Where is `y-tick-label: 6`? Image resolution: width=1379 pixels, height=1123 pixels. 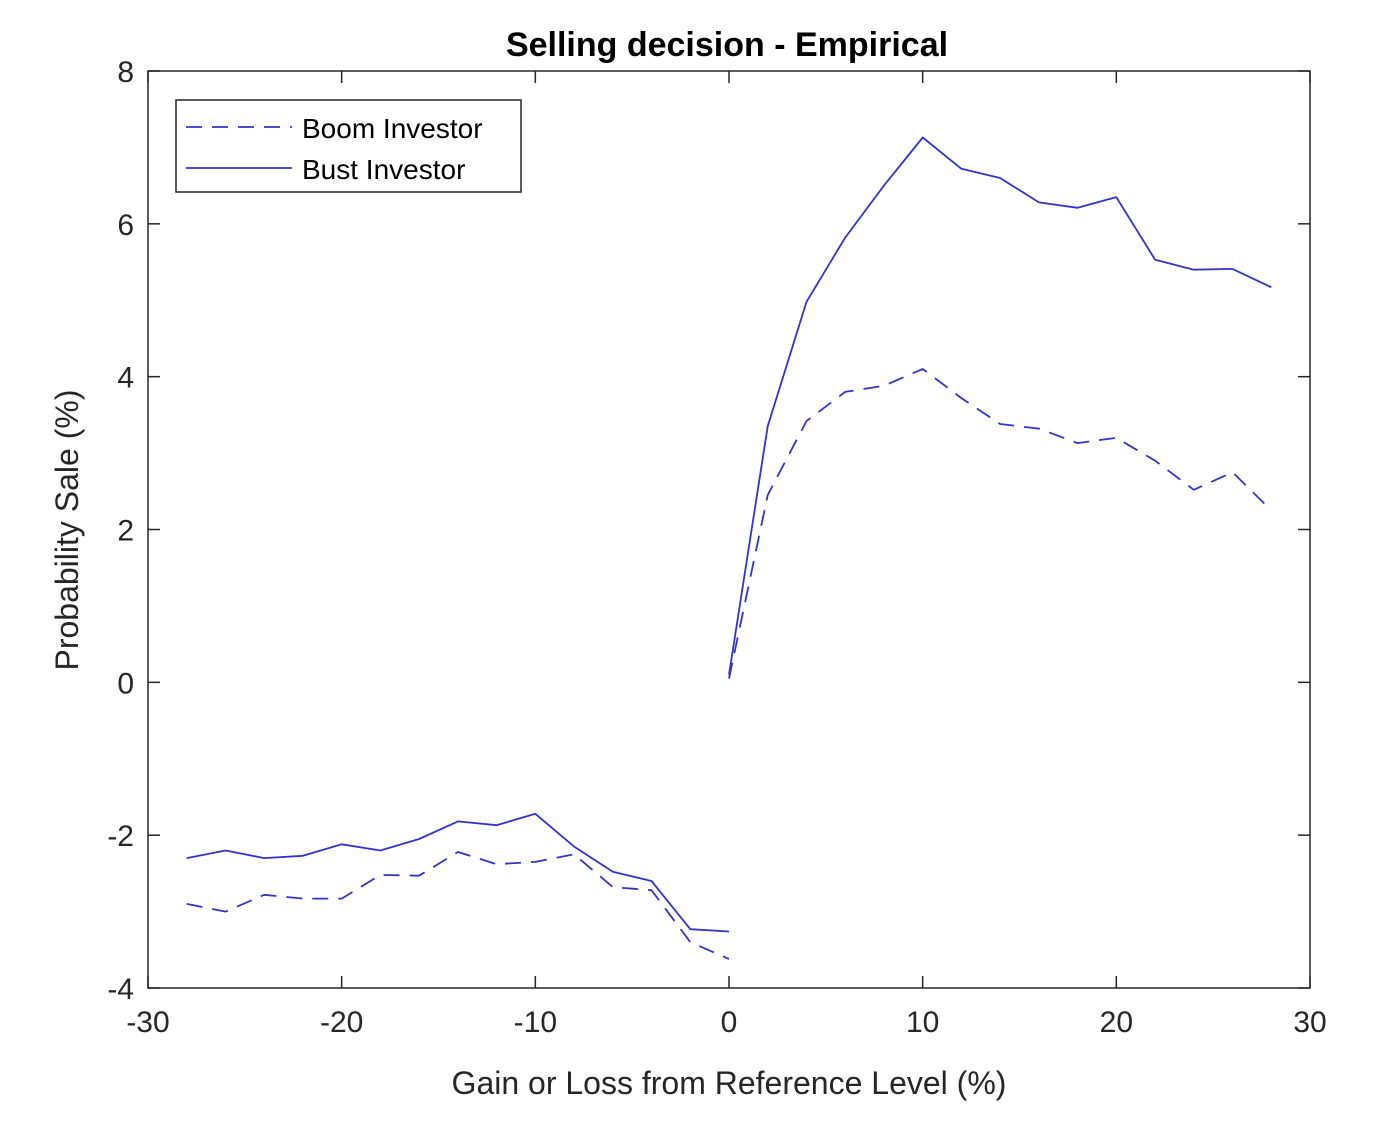
y-tick-label: 6 is located at coordinates (125, 225).